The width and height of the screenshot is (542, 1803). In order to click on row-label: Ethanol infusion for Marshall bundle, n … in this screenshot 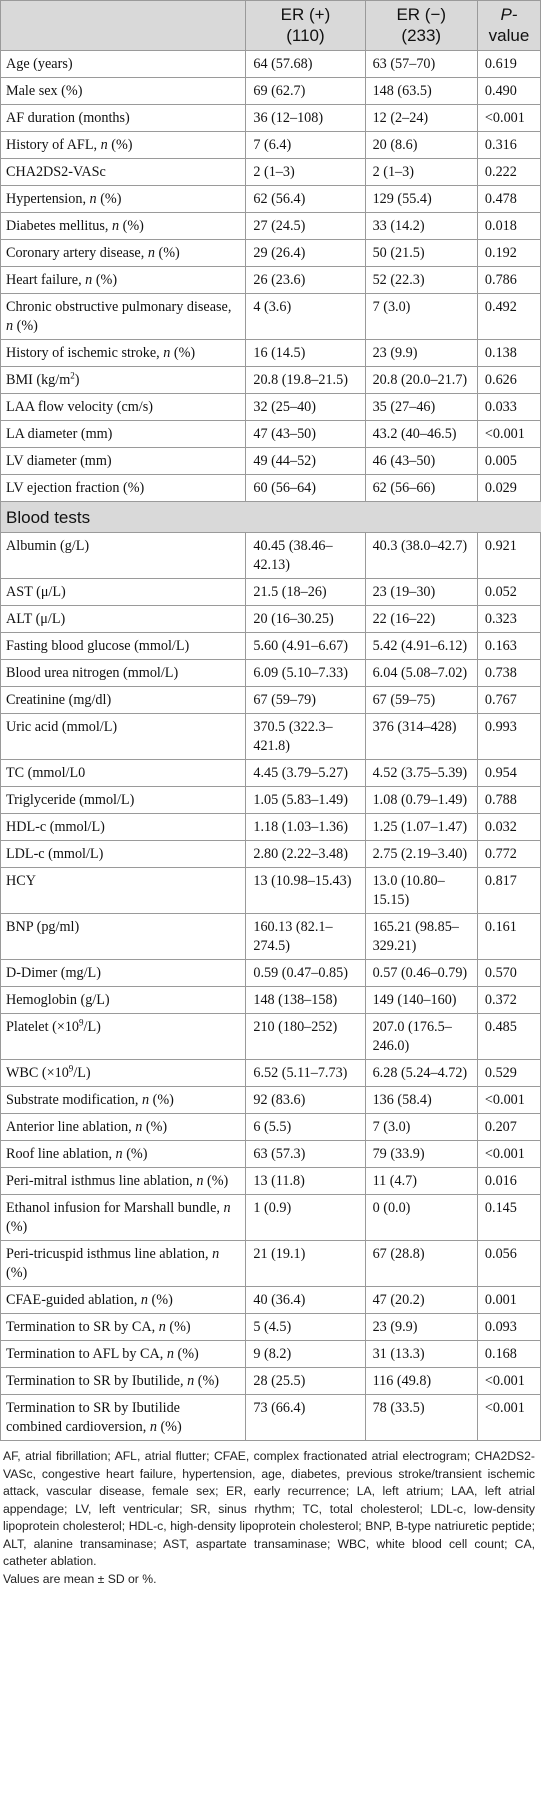, I will do `click(123, 1217)`.